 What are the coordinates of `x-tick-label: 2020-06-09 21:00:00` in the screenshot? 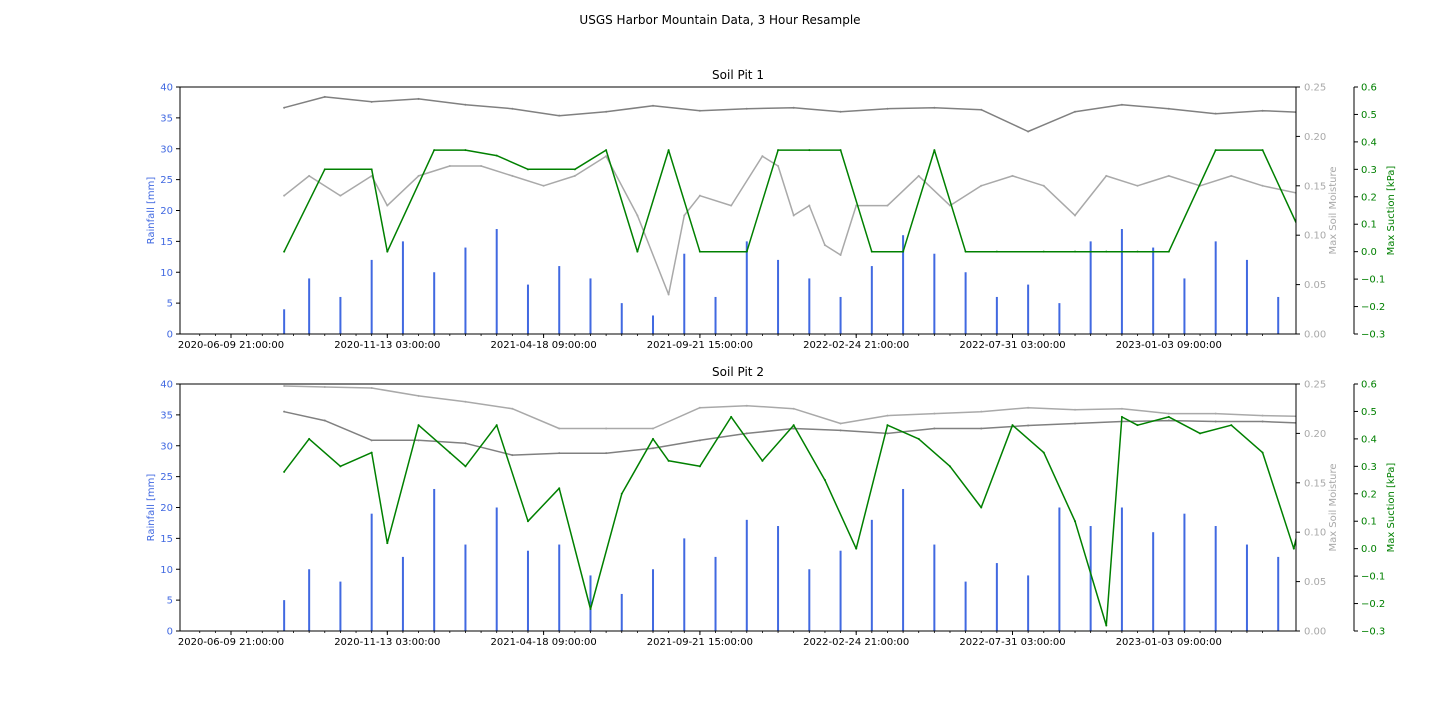 It's located at (231, 345).